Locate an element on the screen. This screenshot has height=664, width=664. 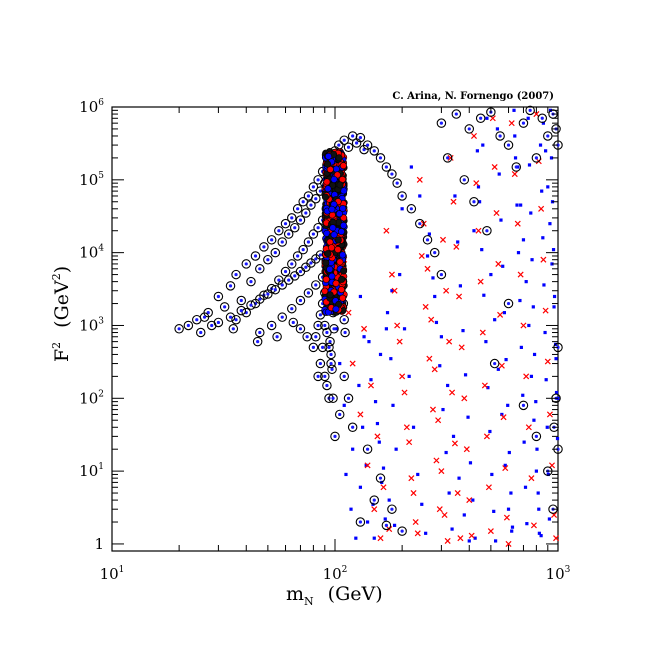
x-tick-label-exponent: 2 is located at coordinates (345, 570).